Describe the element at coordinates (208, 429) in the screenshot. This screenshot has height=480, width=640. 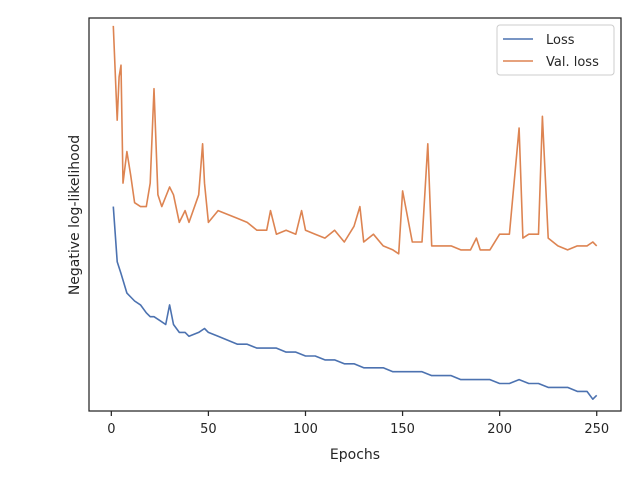
I see `x-tick-label: 50` at that location.